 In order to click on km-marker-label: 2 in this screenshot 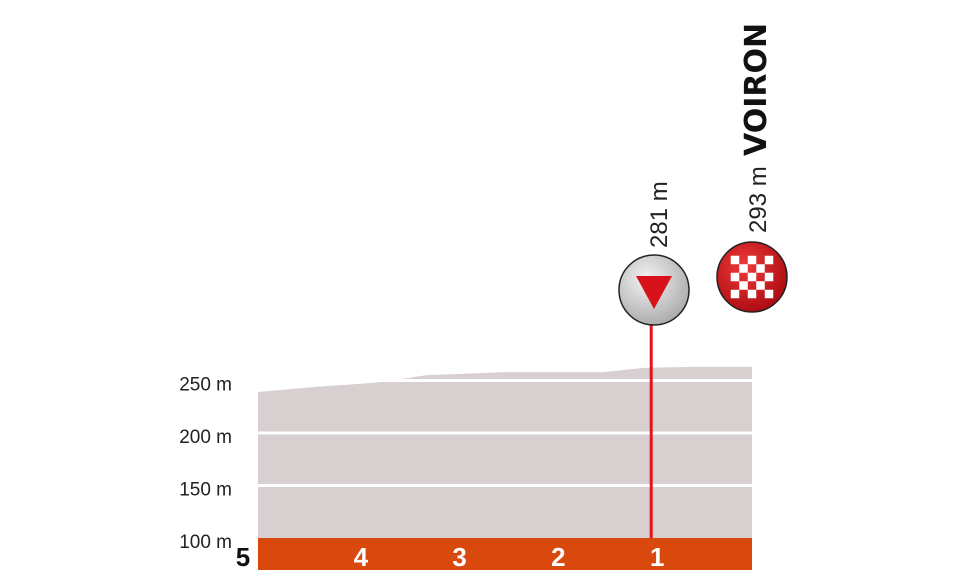, I will do `click(558, 557)`.